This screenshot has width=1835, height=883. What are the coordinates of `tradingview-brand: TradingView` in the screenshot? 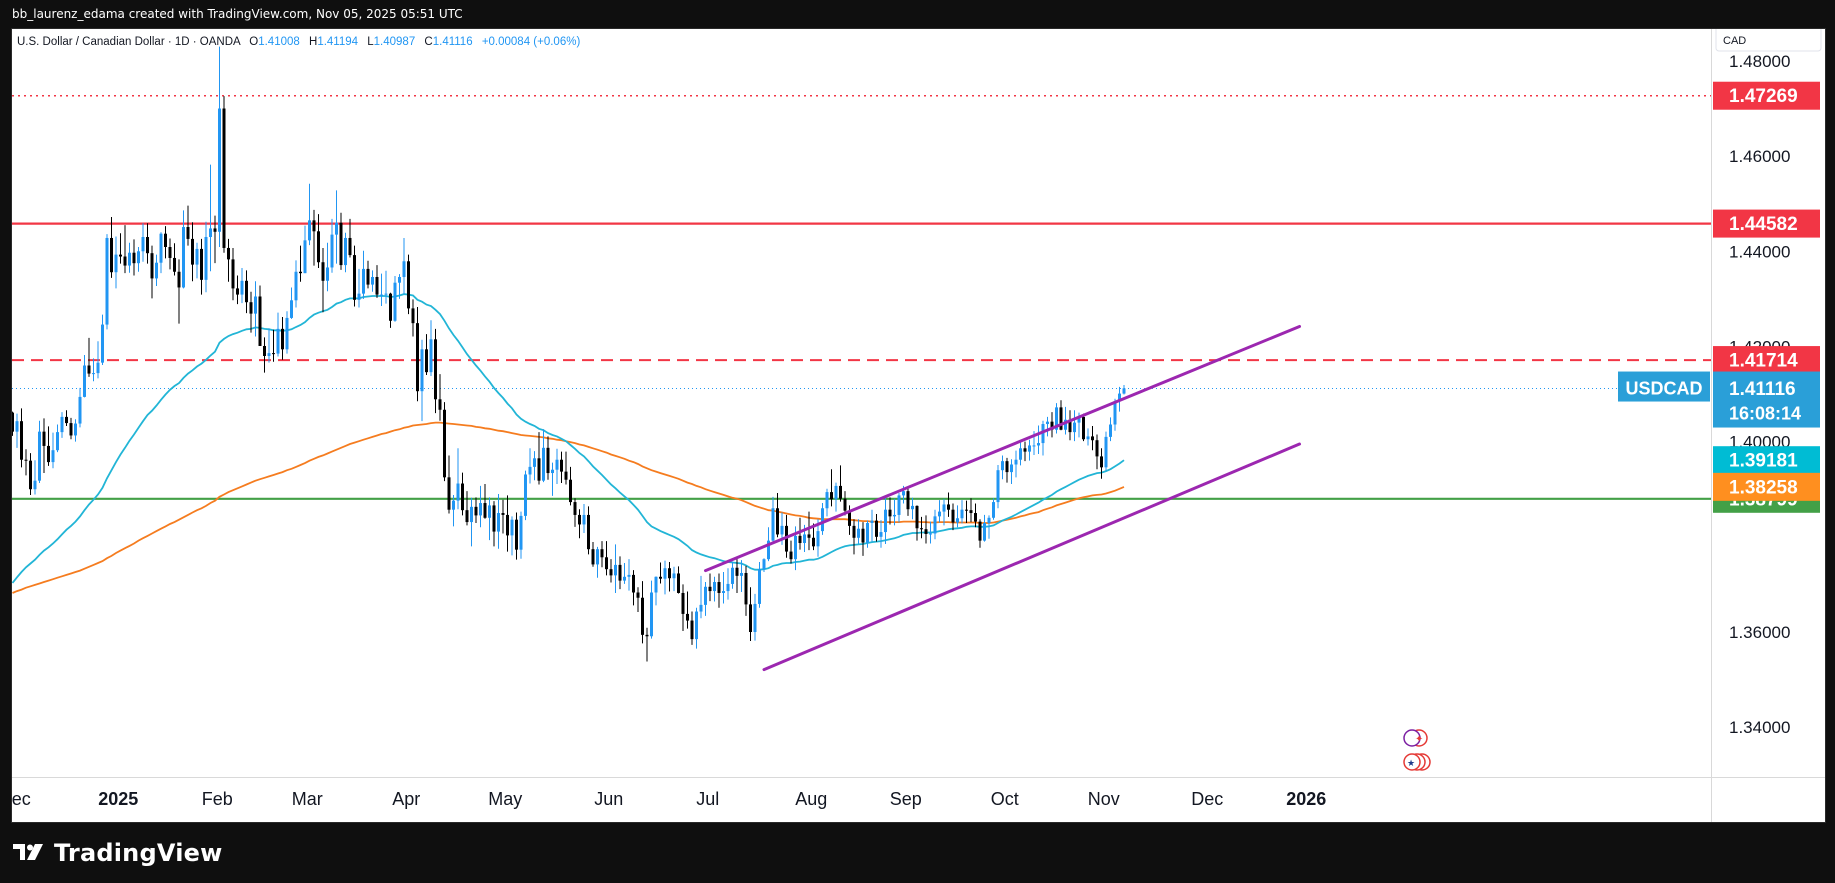 It's located at (138, 853).